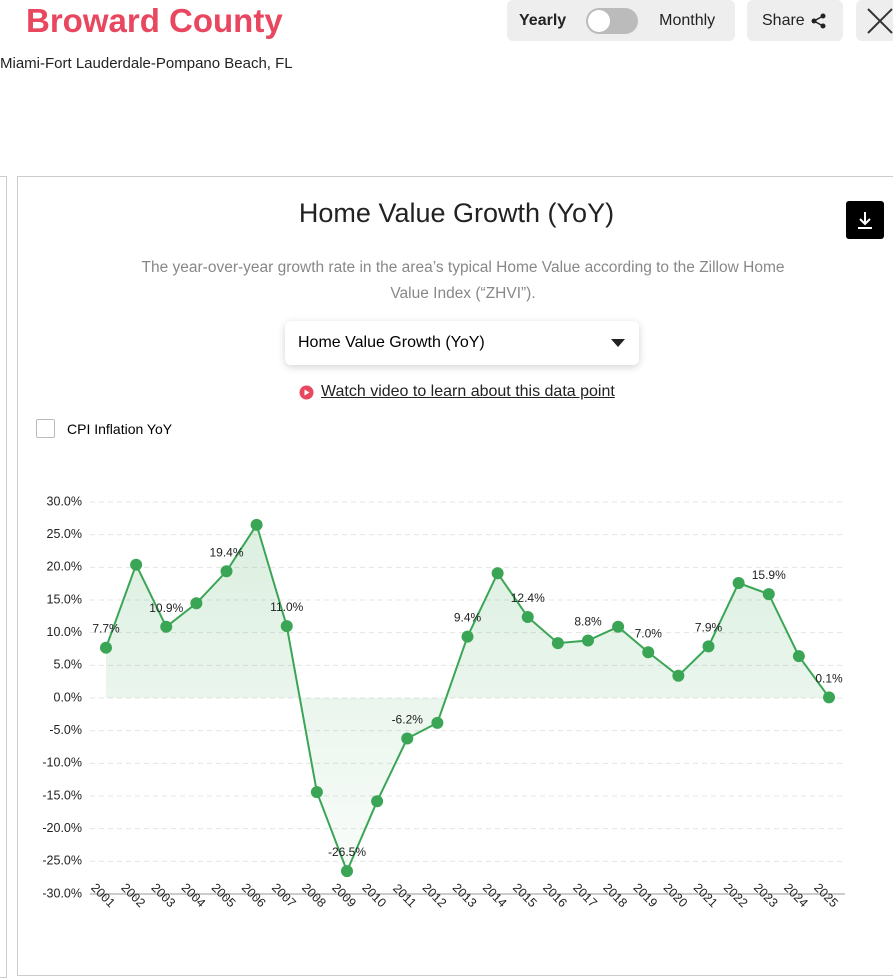  What do you see at coordinates (649, 633) in the screenshot?
I see `value-label: 7.0%` at bounding box center [649, 633].